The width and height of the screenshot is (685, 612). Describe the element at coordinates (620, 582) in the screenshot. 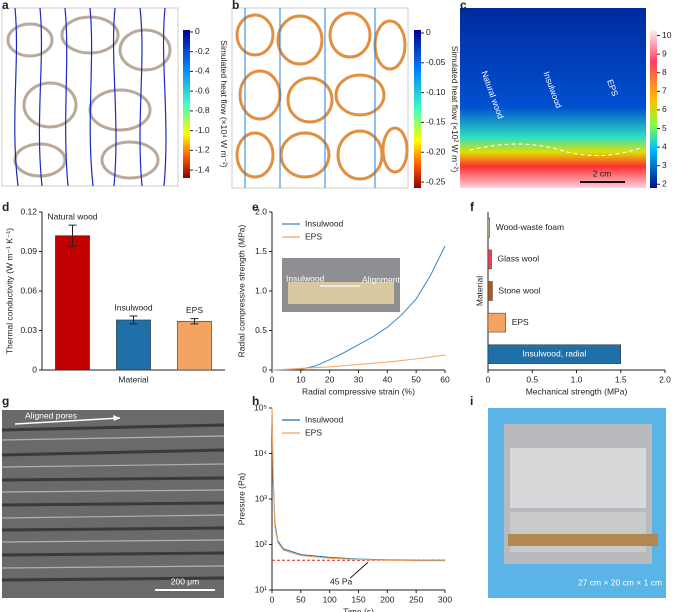

I see `image-caption: 27 cm × 20 cm × 1 cm` at that location.